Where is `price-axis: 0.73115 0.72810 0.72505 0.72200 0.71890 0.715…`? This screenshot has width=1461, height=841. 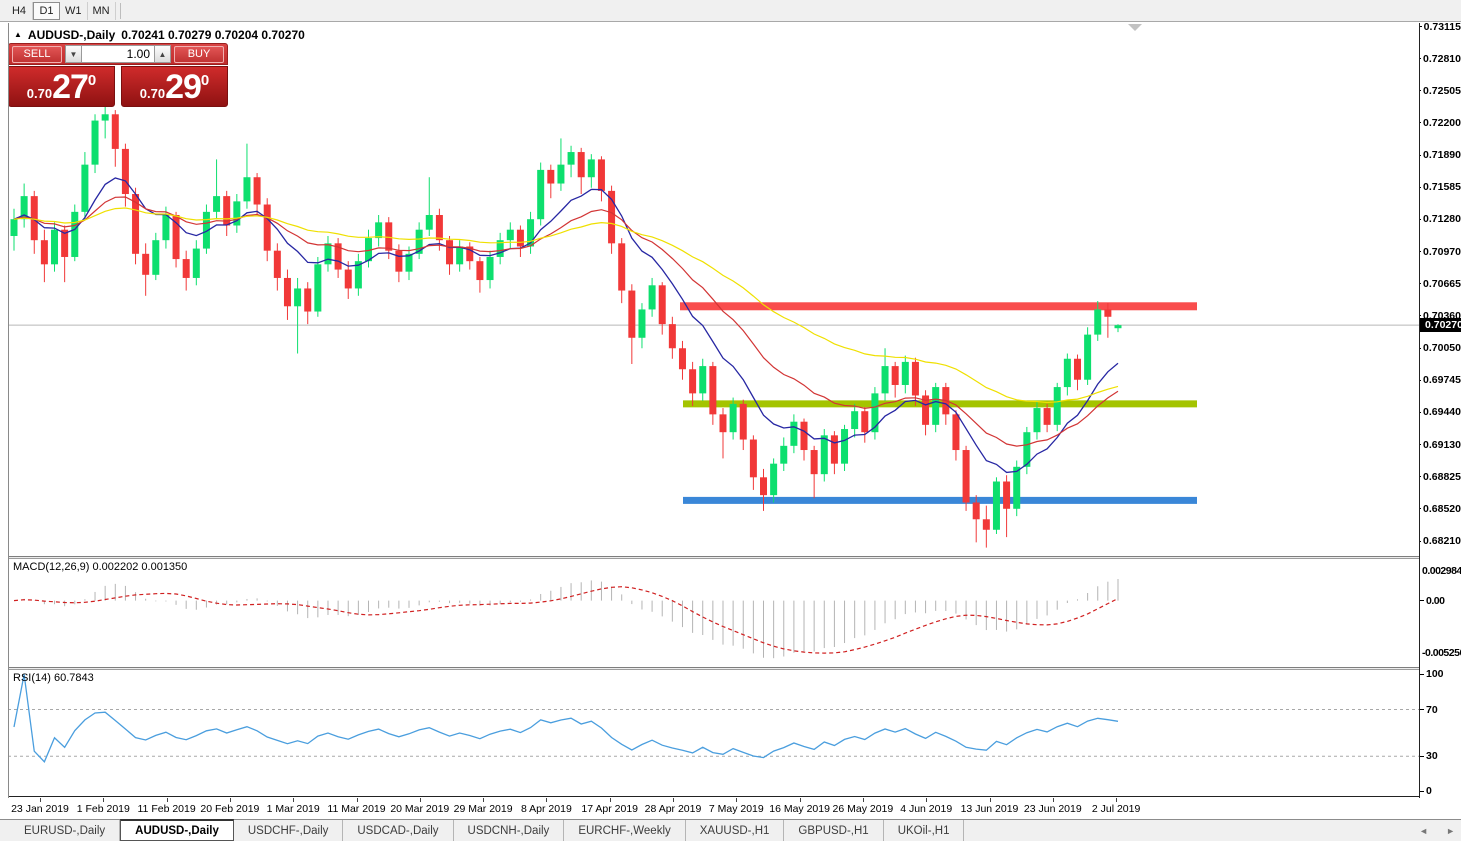
price-axis: 0.73115 0.72810 0.72505 0.72200 0.71890 0.715… is located at coordinates (1440, 409).